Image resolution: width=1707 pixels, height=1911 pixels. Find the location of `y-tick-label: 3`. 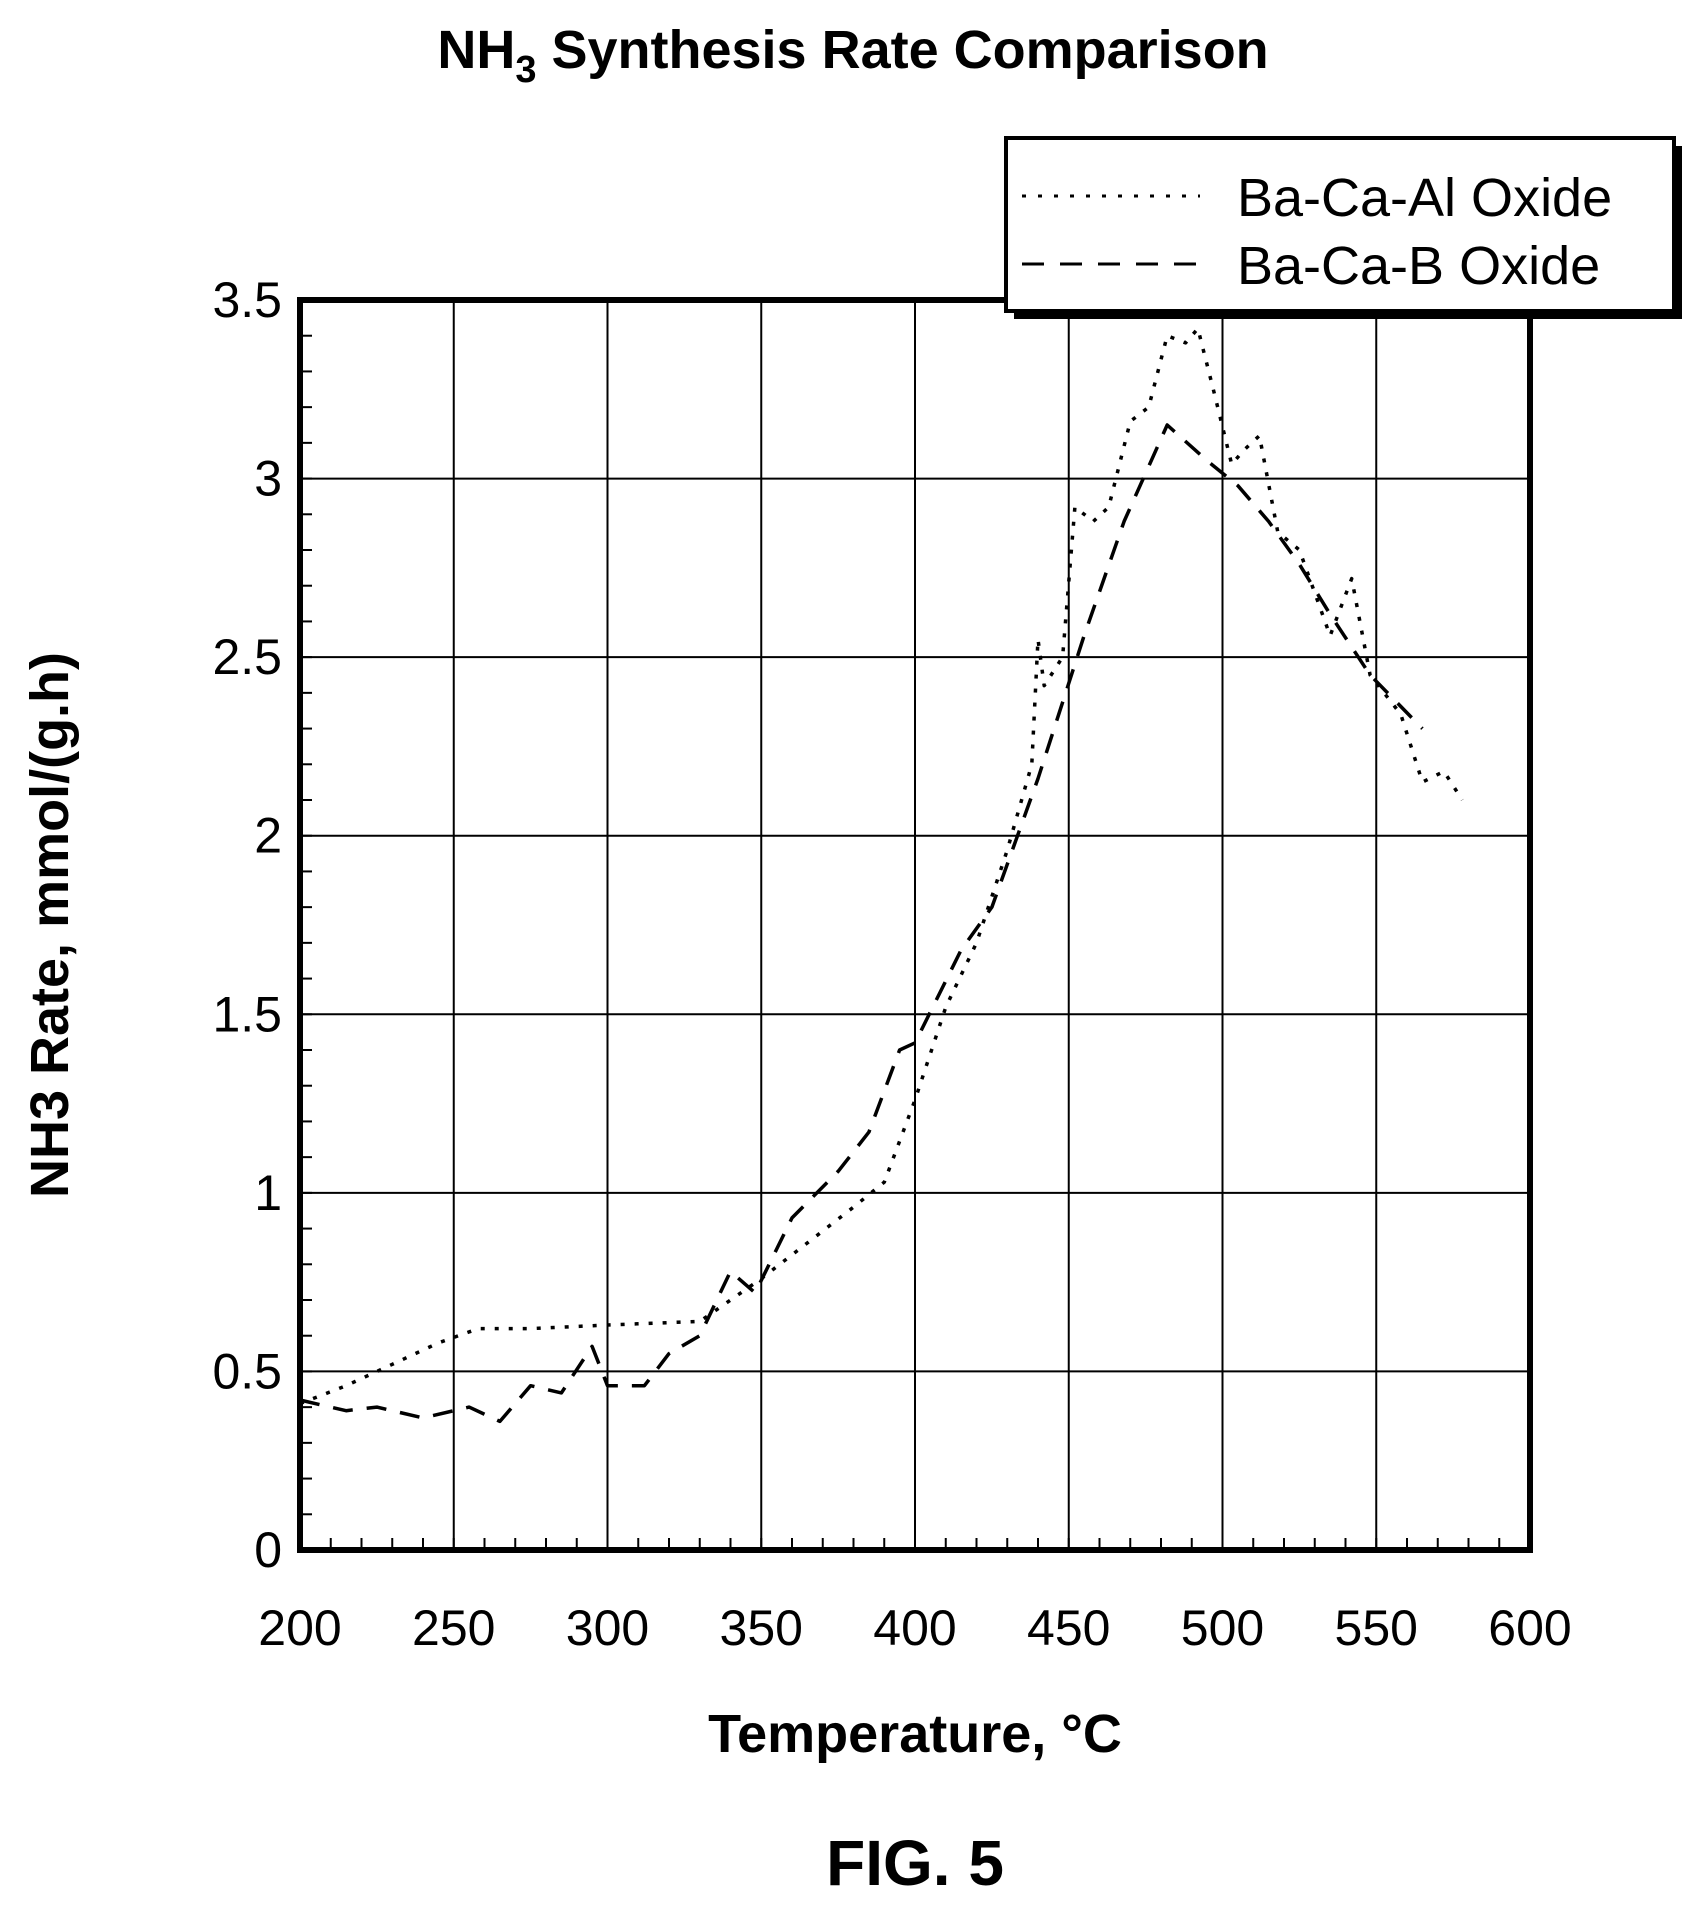

y-tick-label: 3 is located at coordinates (268, 479).